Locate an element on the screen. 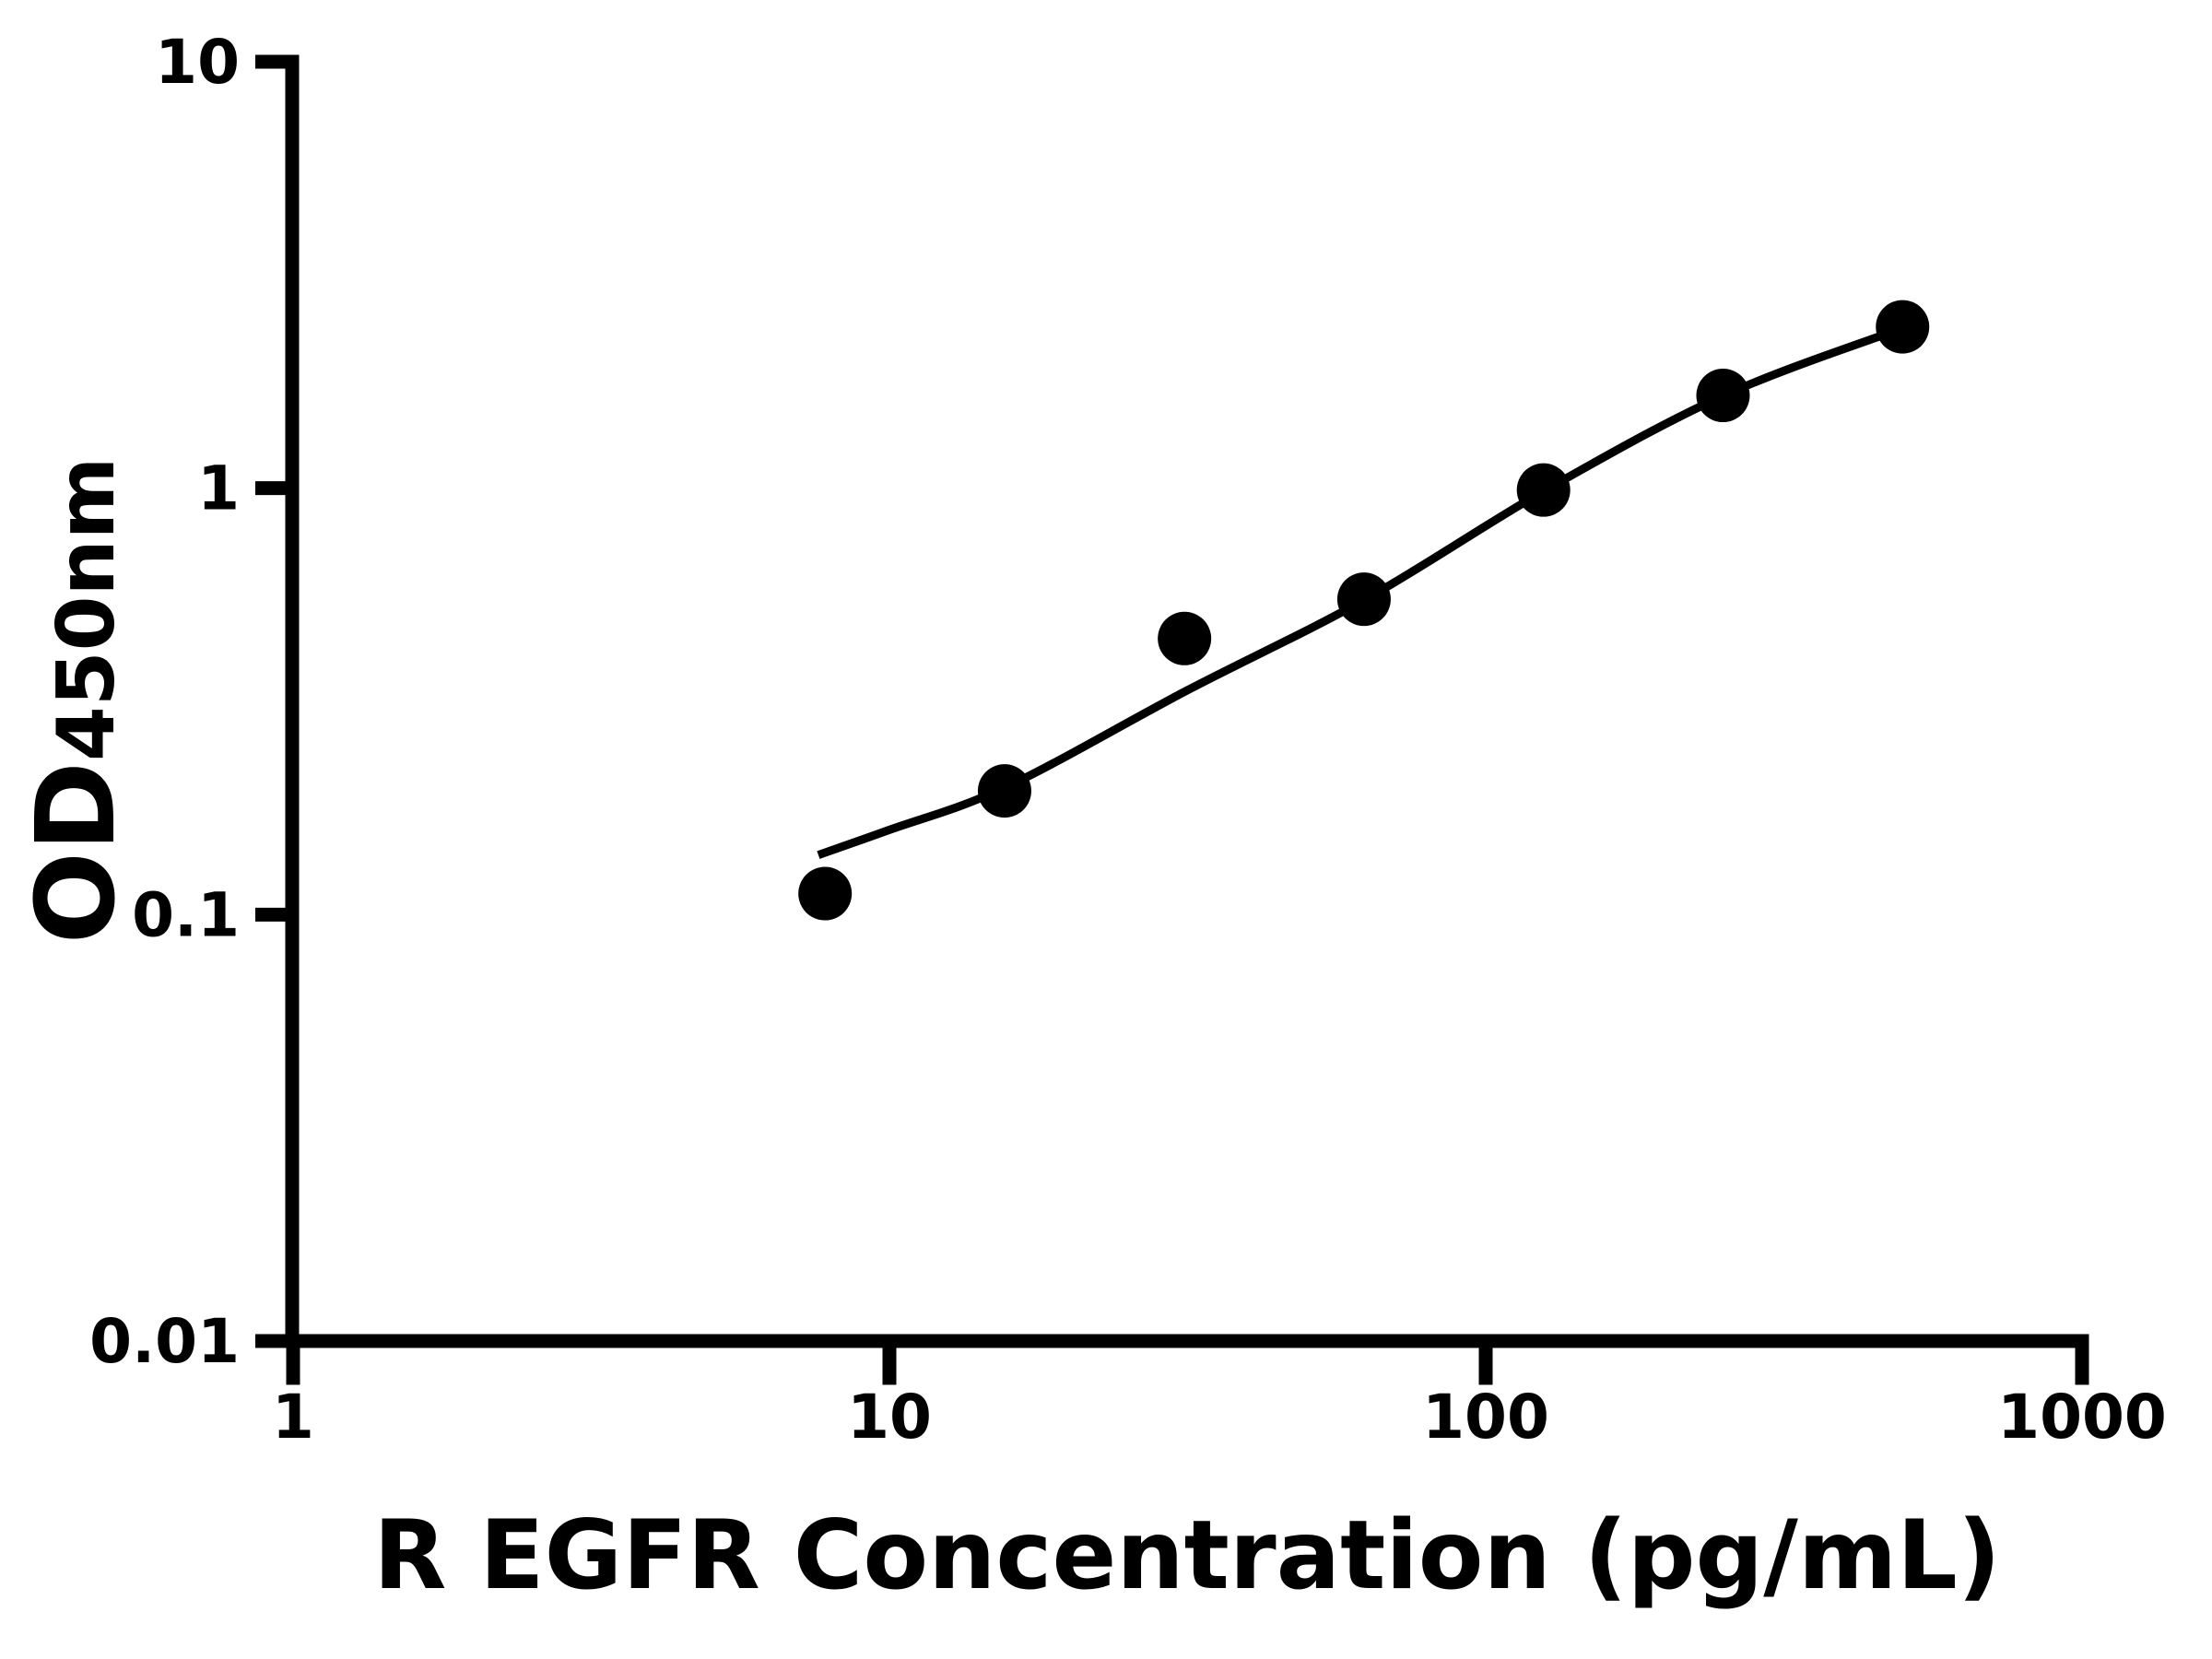 The height and width of the screenshot is (1659, 2212). y-axis-title: OD450nm is located at coordinates (75, 701).